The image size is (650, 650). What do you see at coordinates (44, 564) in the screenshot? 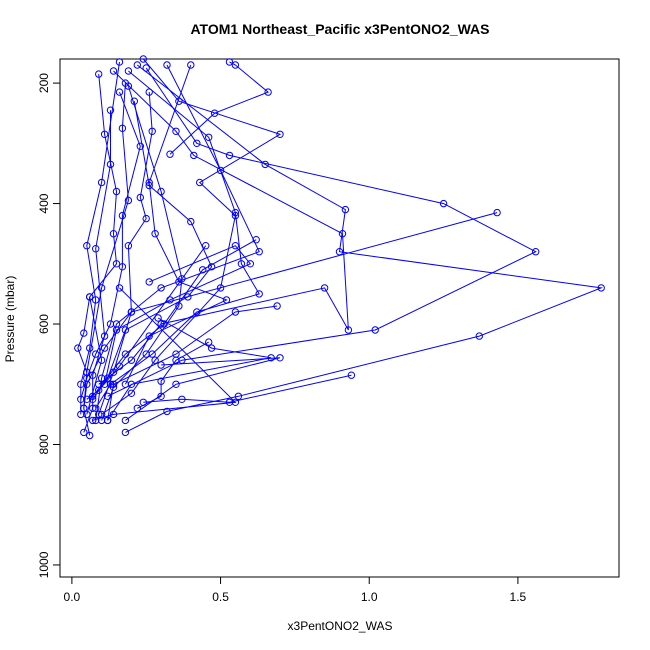
I see `y-tick-label: 1000` at bounding box center [44, 564].